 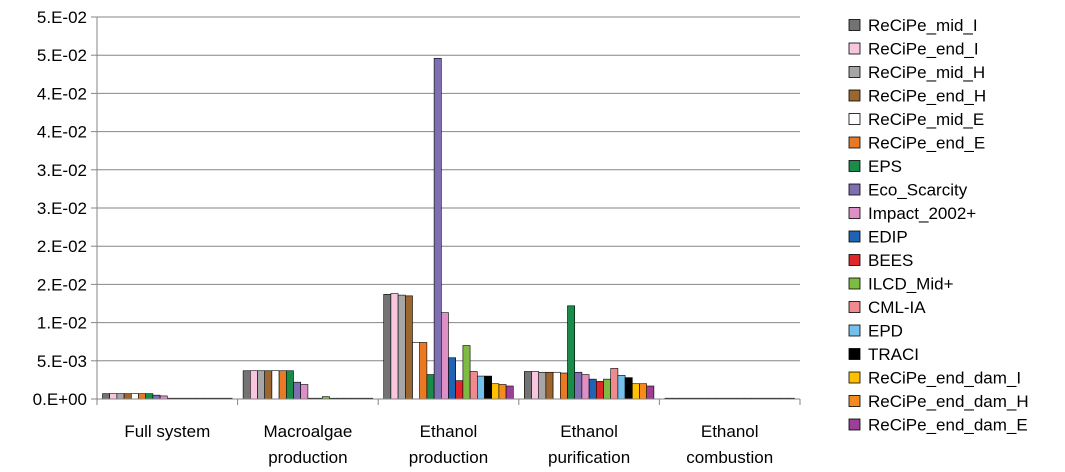 I want to click on legend-label: ReCiPe_end_dam_E, so click(x=948, y=425).